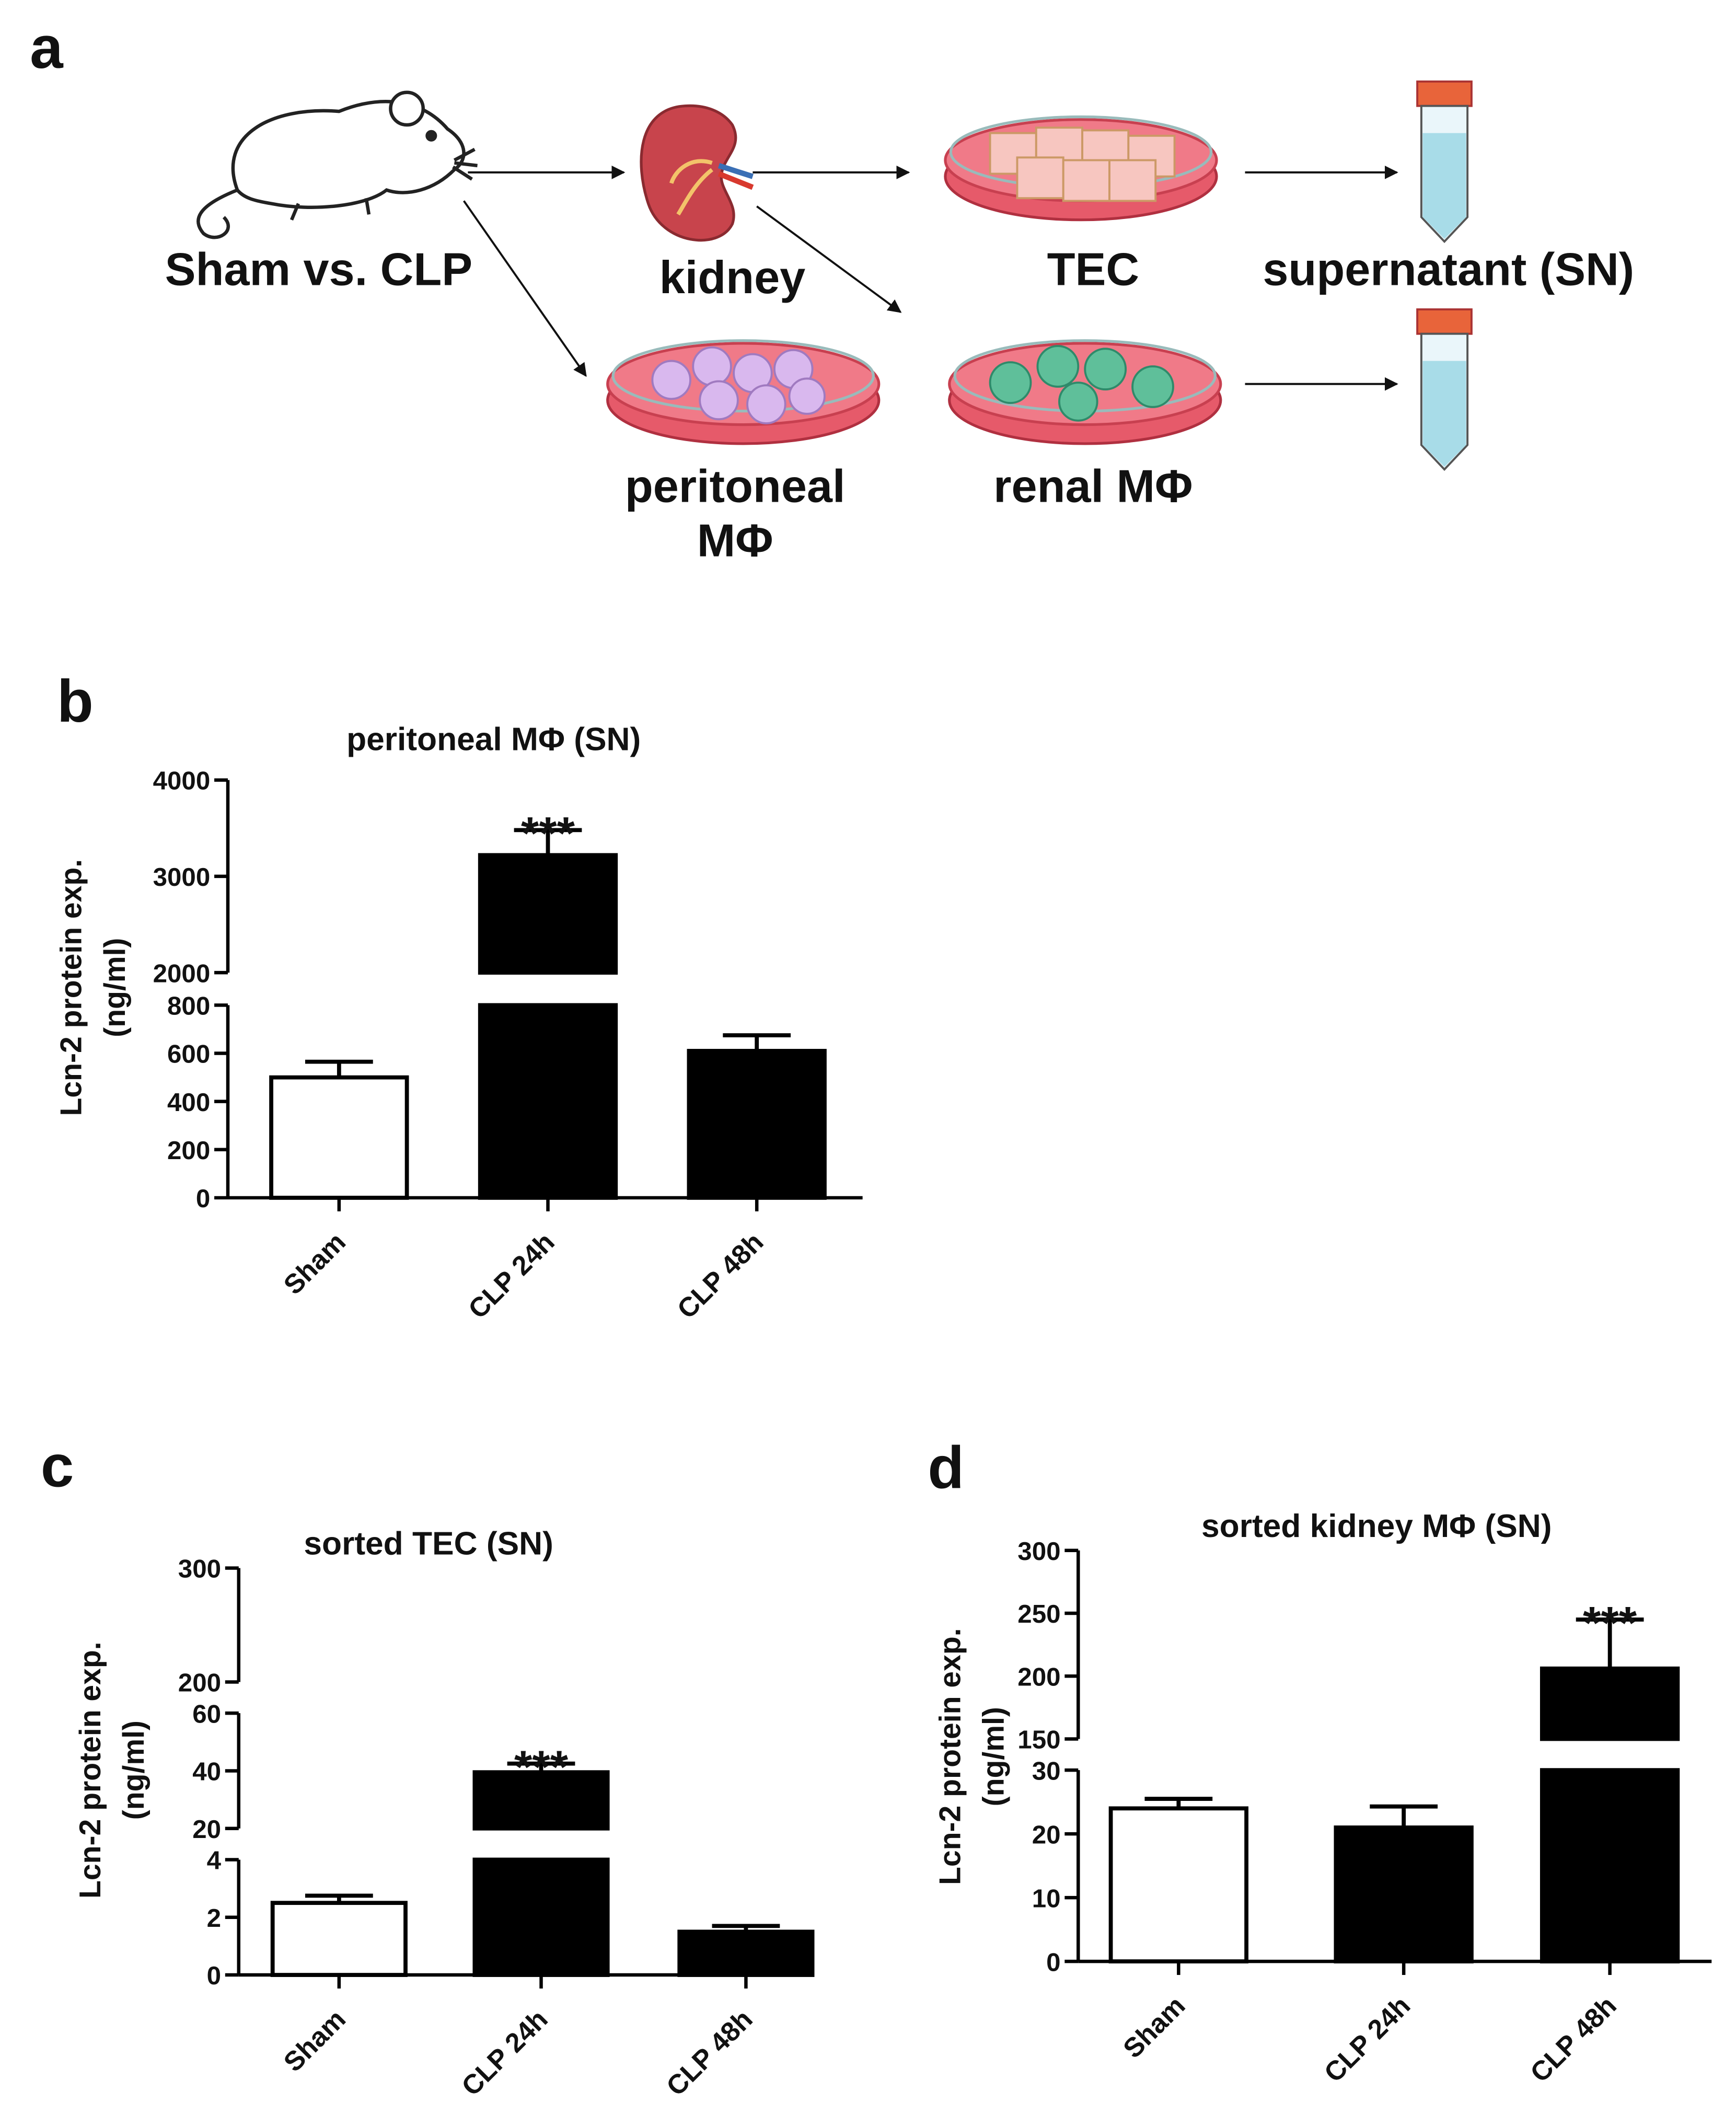 Image resolution: width=1736 pixels, height=2127 pixels. What do you see at coordinates (189, 1102) in the screenshot?
I see `y-tick-label: 400` at bounding box center [189, 1102].